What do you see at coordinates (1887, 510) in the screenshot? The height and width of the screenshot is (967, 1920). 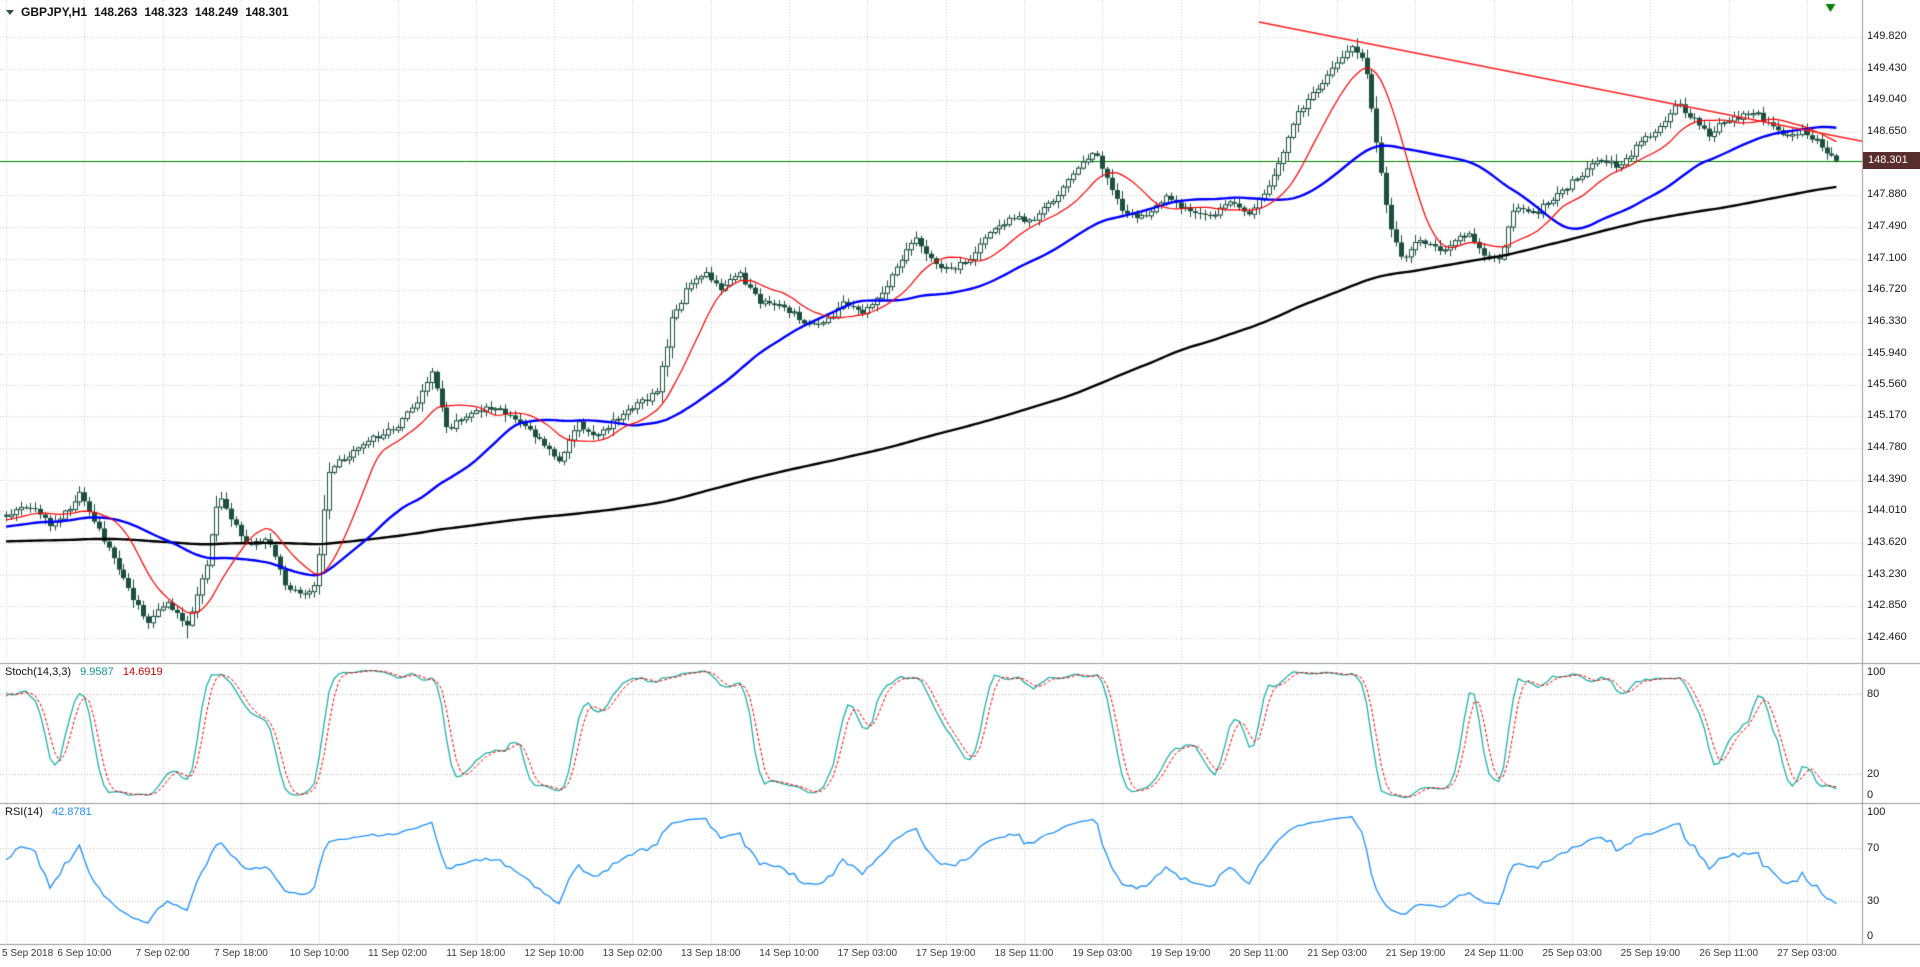 I see `price-axis-label: 144.010` at bounding box center [1887, 510].